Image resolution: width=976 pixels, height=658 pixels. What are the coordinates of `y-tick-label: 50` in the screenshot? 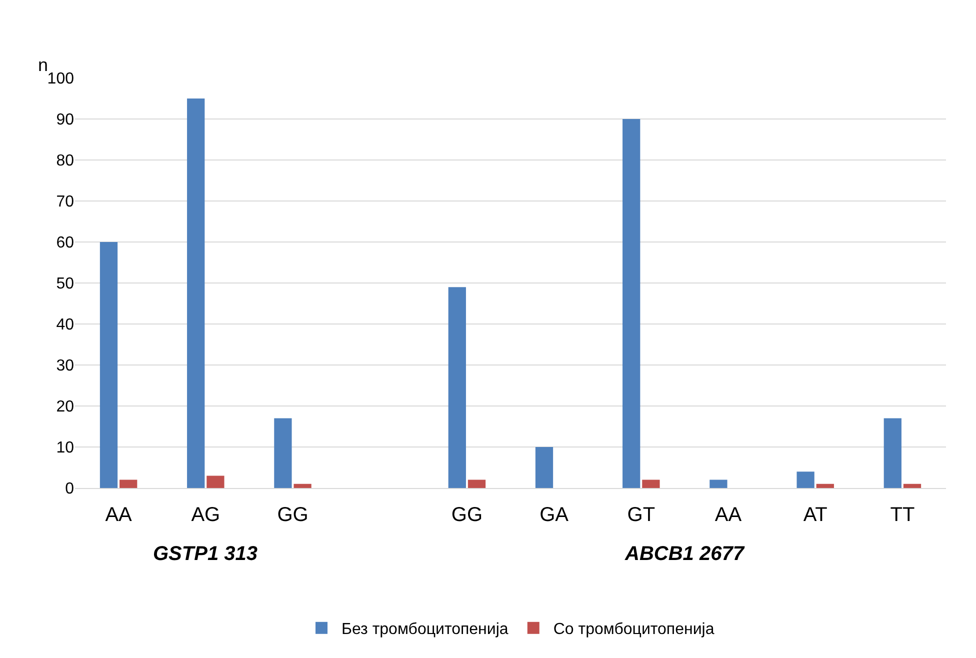 It's located at (65, 284).